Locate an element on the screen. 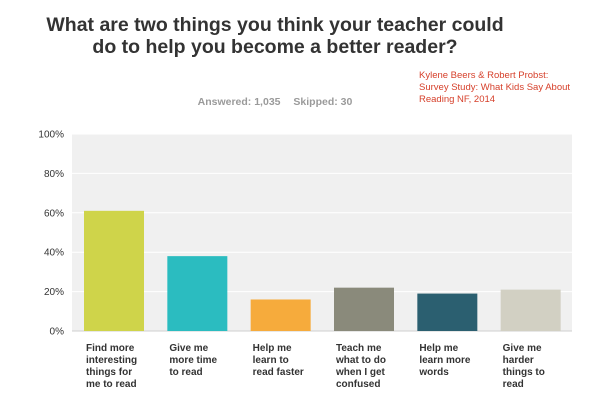 Image resolution: width=590 pixels, height=410 pixels. category-label: Give me more time to read is located at coordinates (193, 360).